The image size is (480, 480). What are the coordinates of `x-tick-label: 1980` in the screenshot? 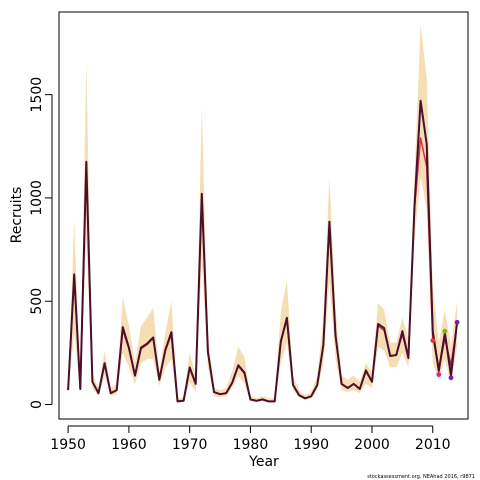 It's located at (251, 445).